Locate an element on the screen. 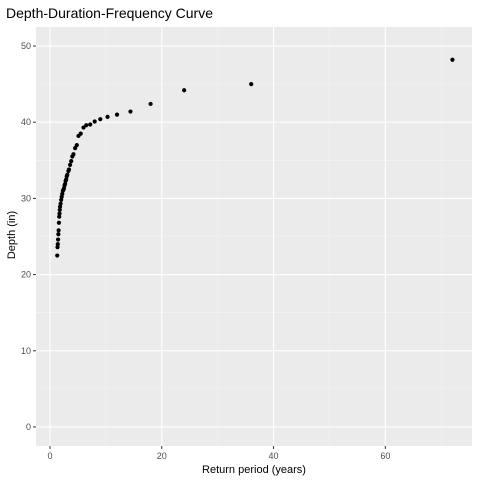 Image resolution: width=480 pixels, height=485 pixels. y-tick-label: 40 is located at coordinates (26, 122).